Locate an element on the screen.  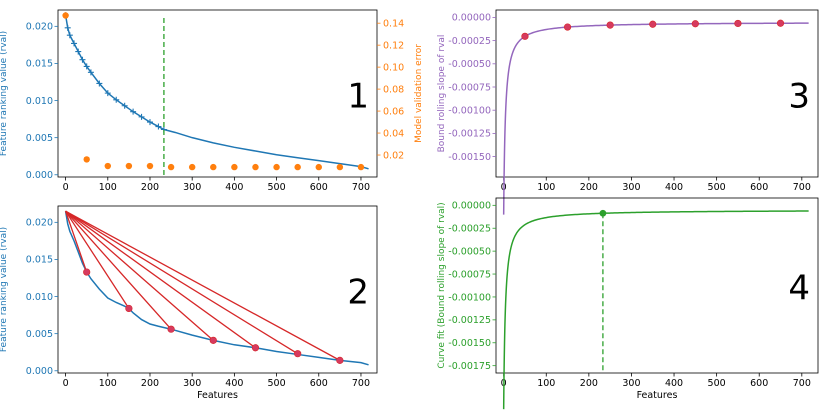
y2-tick-label: 0.06 is located at coordinates (393, 111).